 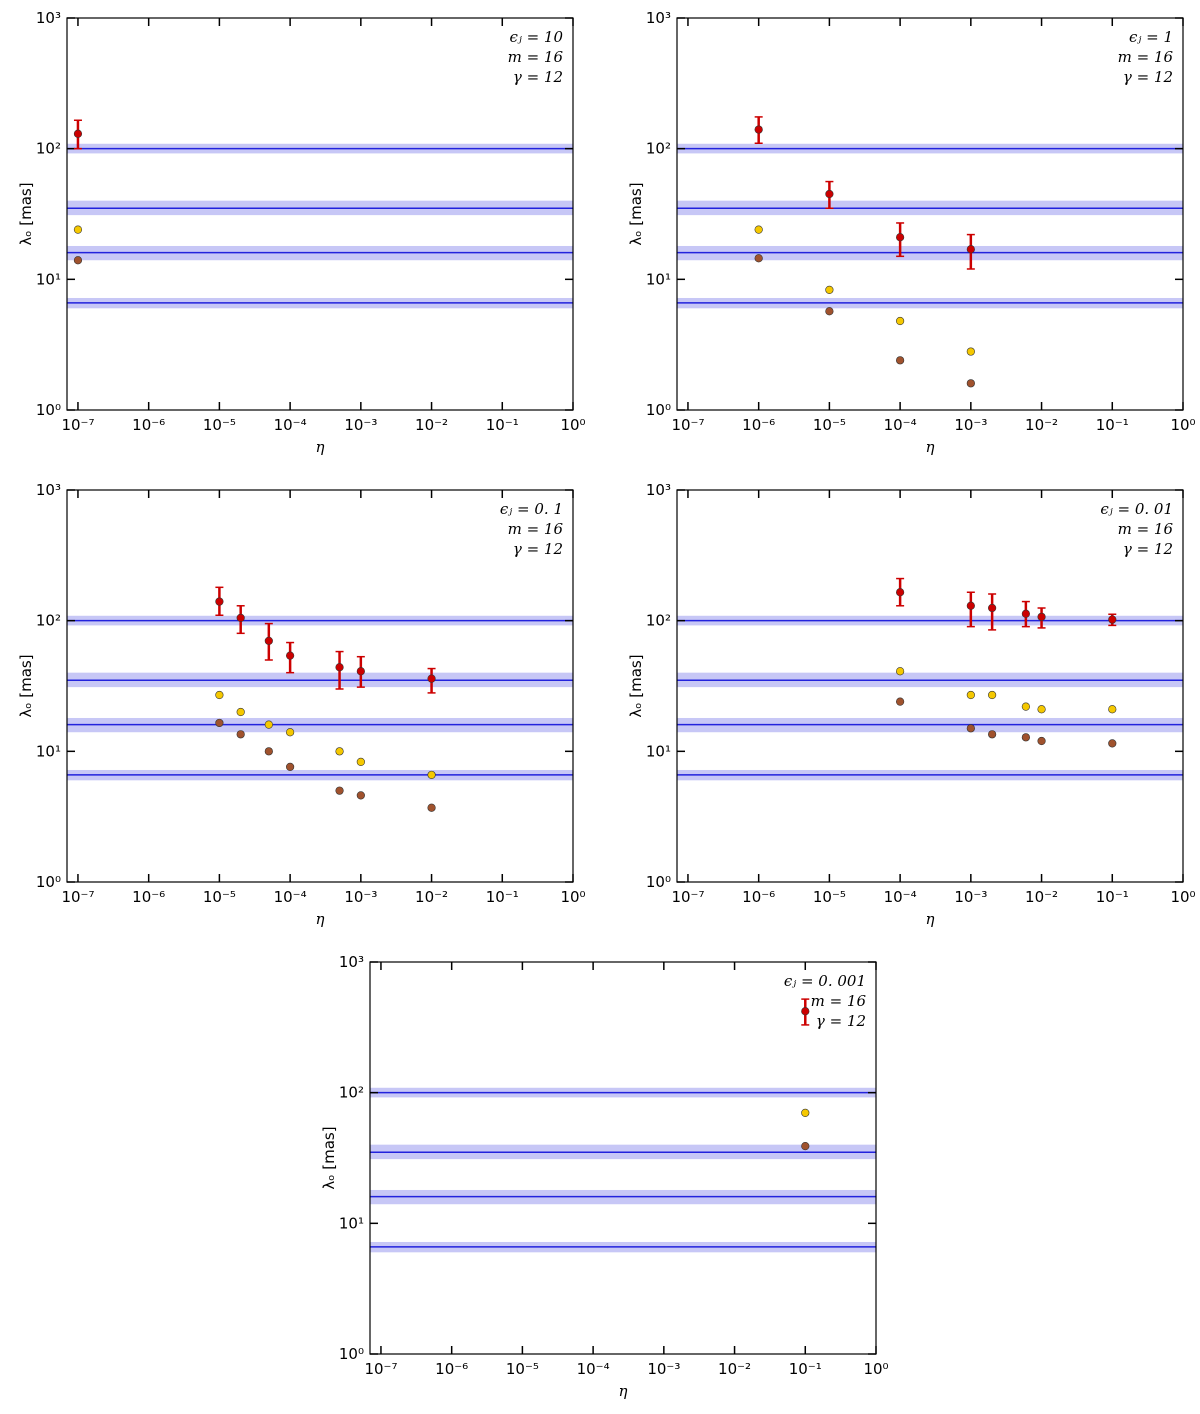 I want to click on x-tick-label: 10⁰, so click(x=1182, y=425).